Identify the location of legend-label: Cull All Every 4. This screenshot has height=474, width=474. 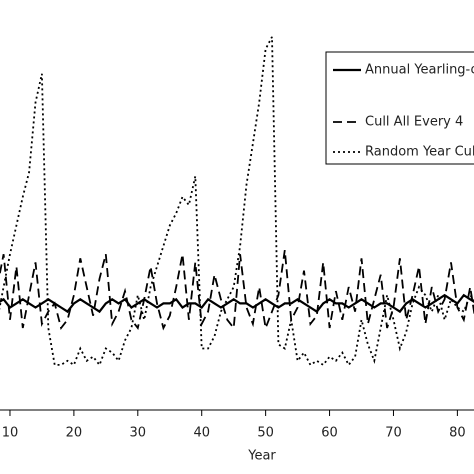
(414, 122).